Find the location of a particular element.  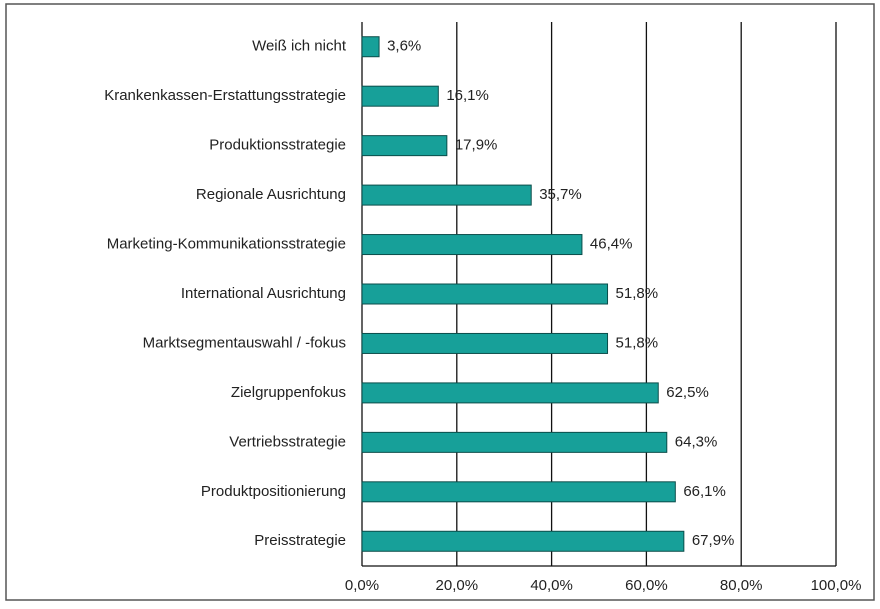

y-tick-label: Vertriebsstrategie is located at coordinates (287, 441).